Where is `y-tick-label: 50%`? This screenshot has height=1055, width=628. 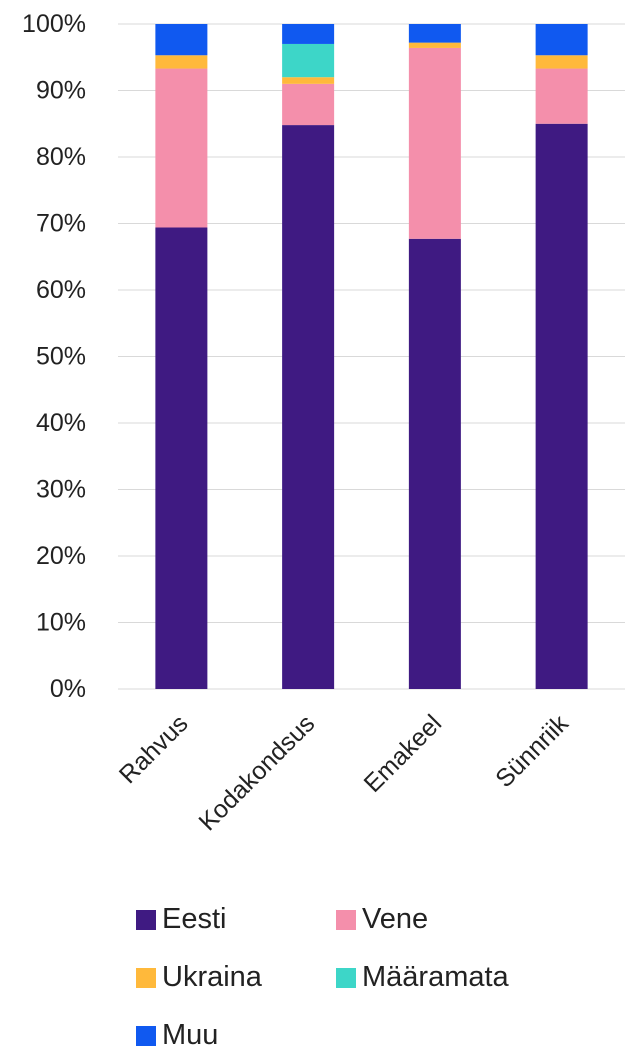
y-tick-label: 50% is located at coordinates (61, 357).